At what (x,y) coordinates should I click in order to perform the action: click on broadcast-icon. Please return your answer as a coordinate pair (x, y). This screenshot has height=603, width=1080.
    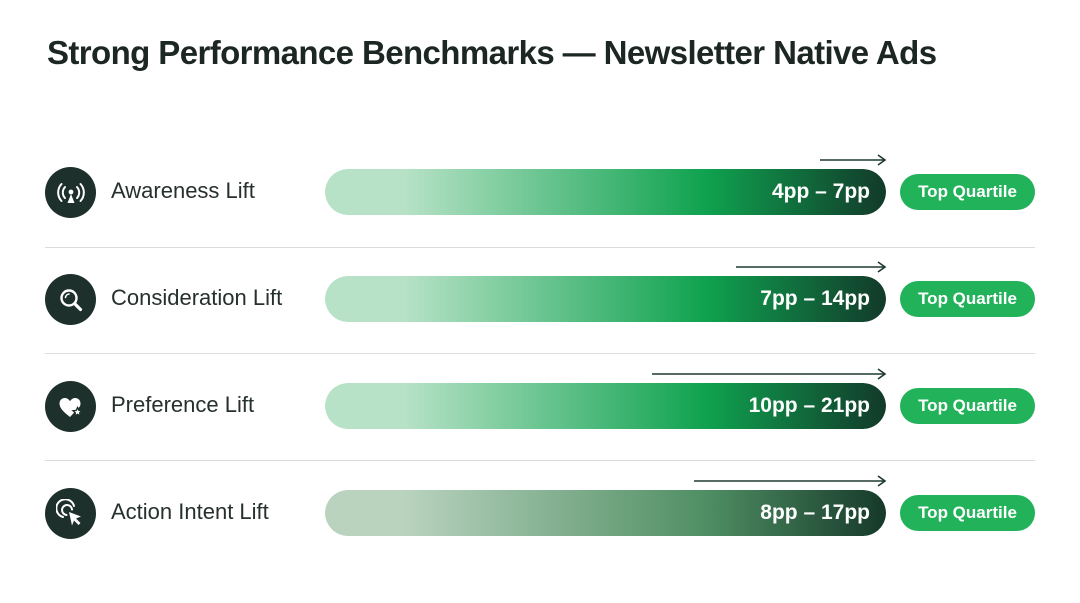
    Looking at the image, I should click on (70, 192).